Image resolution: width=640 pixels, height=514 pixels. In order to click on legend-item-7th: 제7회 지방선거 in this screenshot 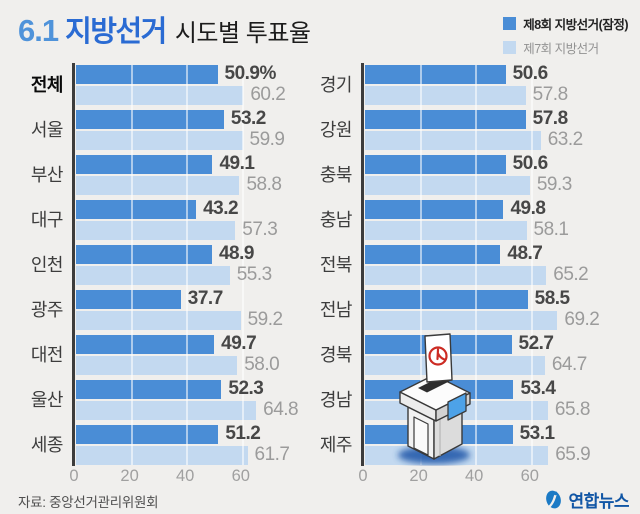, I will do `click(565, 47)`.